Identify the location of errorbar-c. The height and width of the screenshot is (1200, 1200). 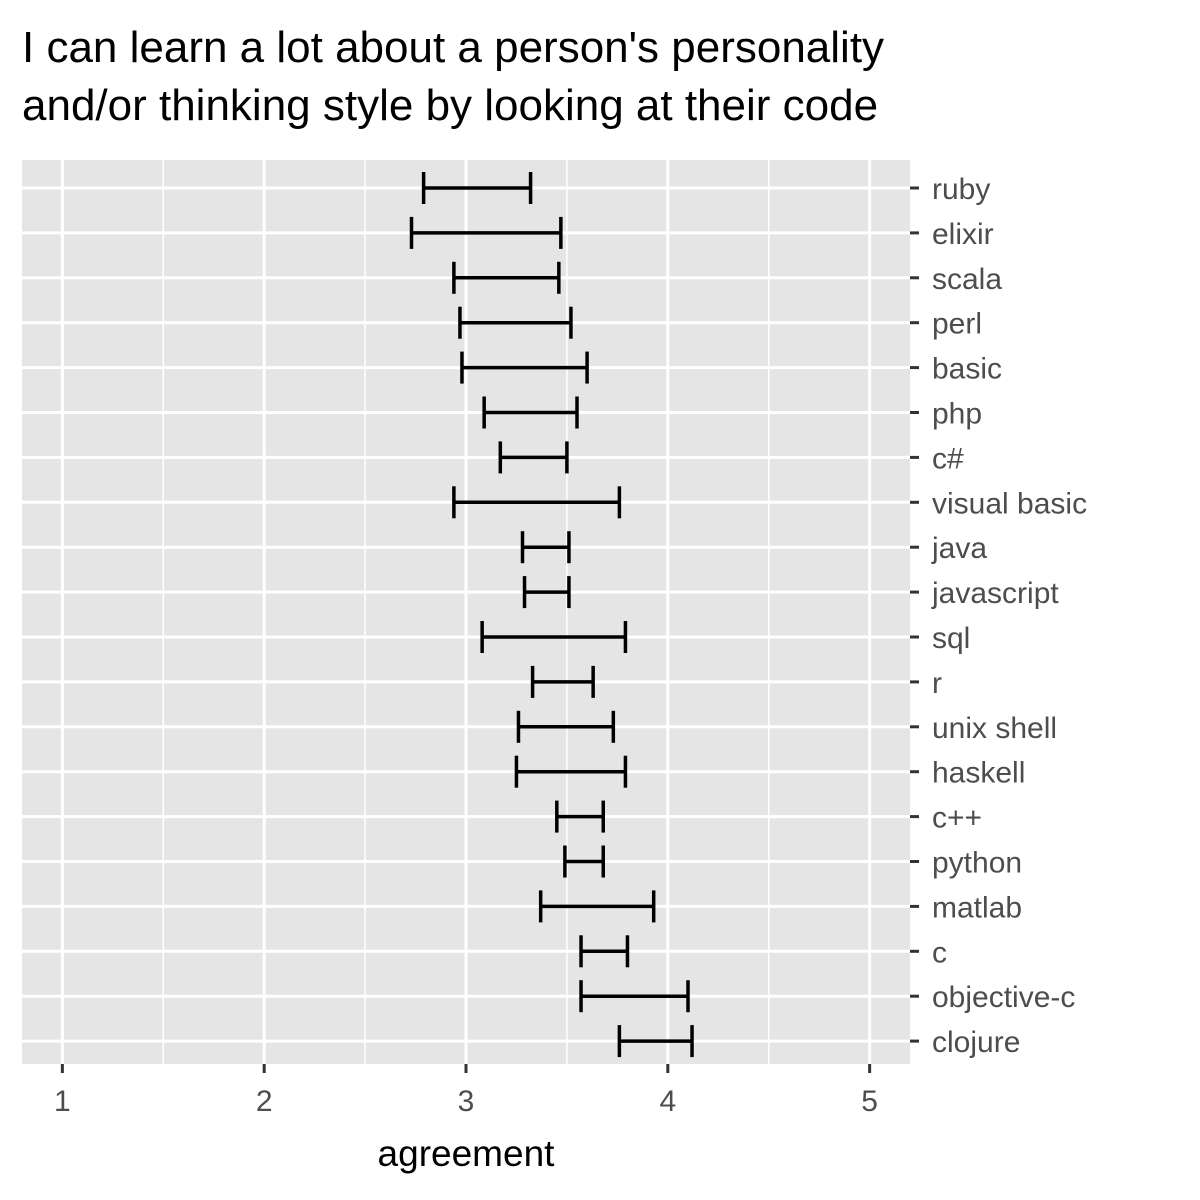
(604, 951).